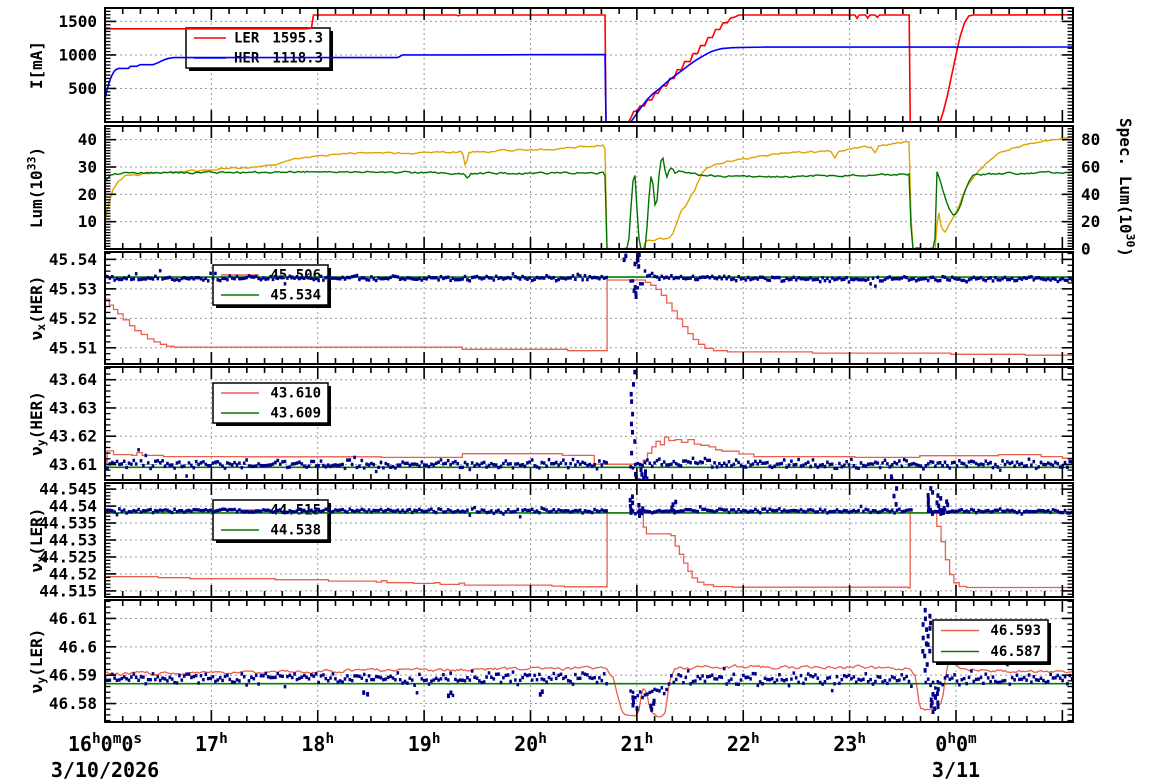 Image resolution: width=1154 pixels, height=782 pixels. I want to click on svg-text: 1000, so click(77, 54).